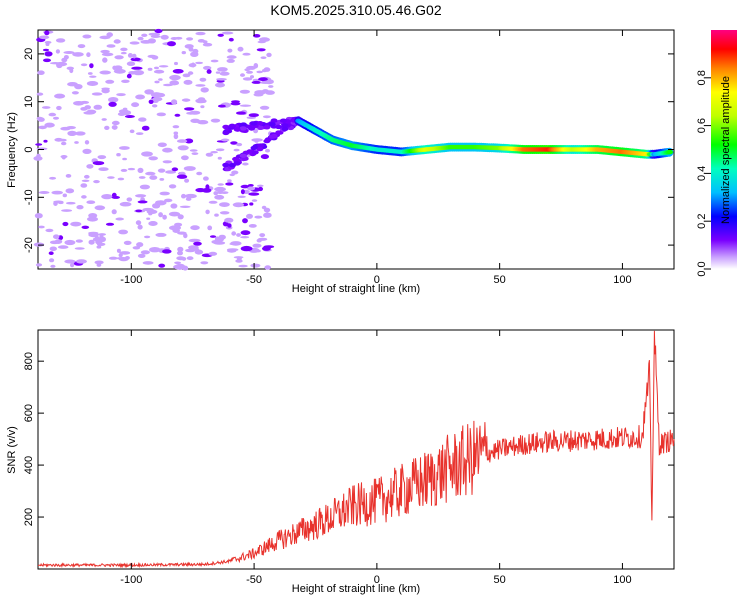  Describe the element at coordinates (356, 589) in the screenshot. I see `snr-x-label: Height of straight line (km)` at that location.